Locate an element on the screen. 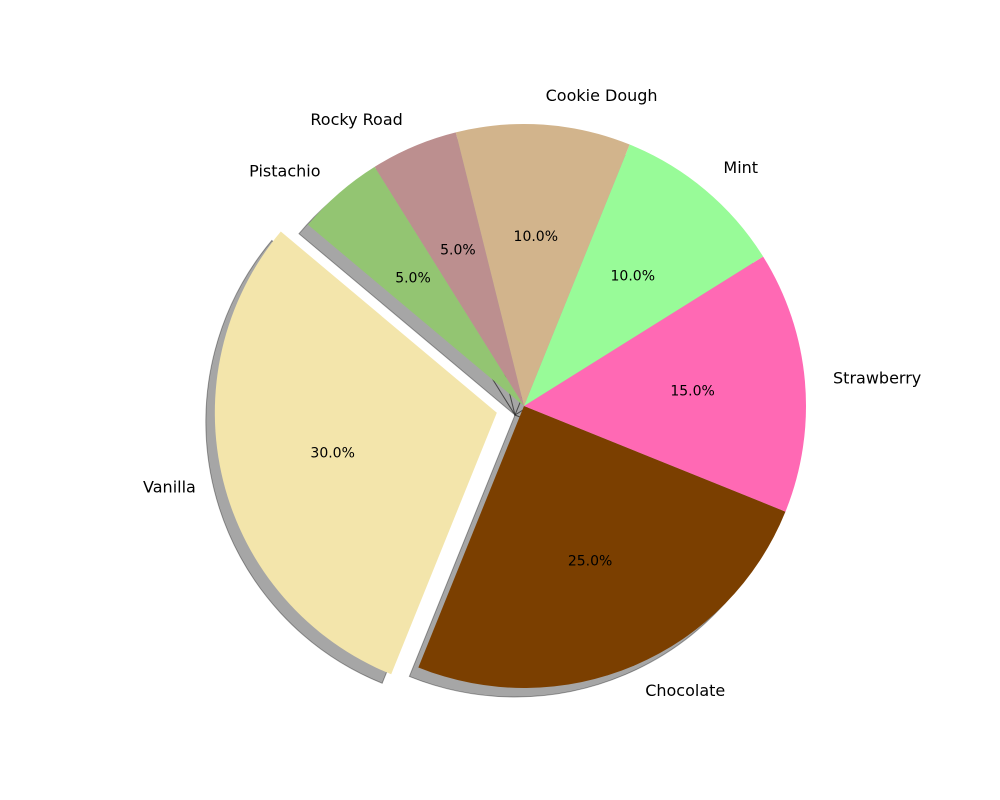  percent-mint: 10.0% is located at coordinates (633, 276).